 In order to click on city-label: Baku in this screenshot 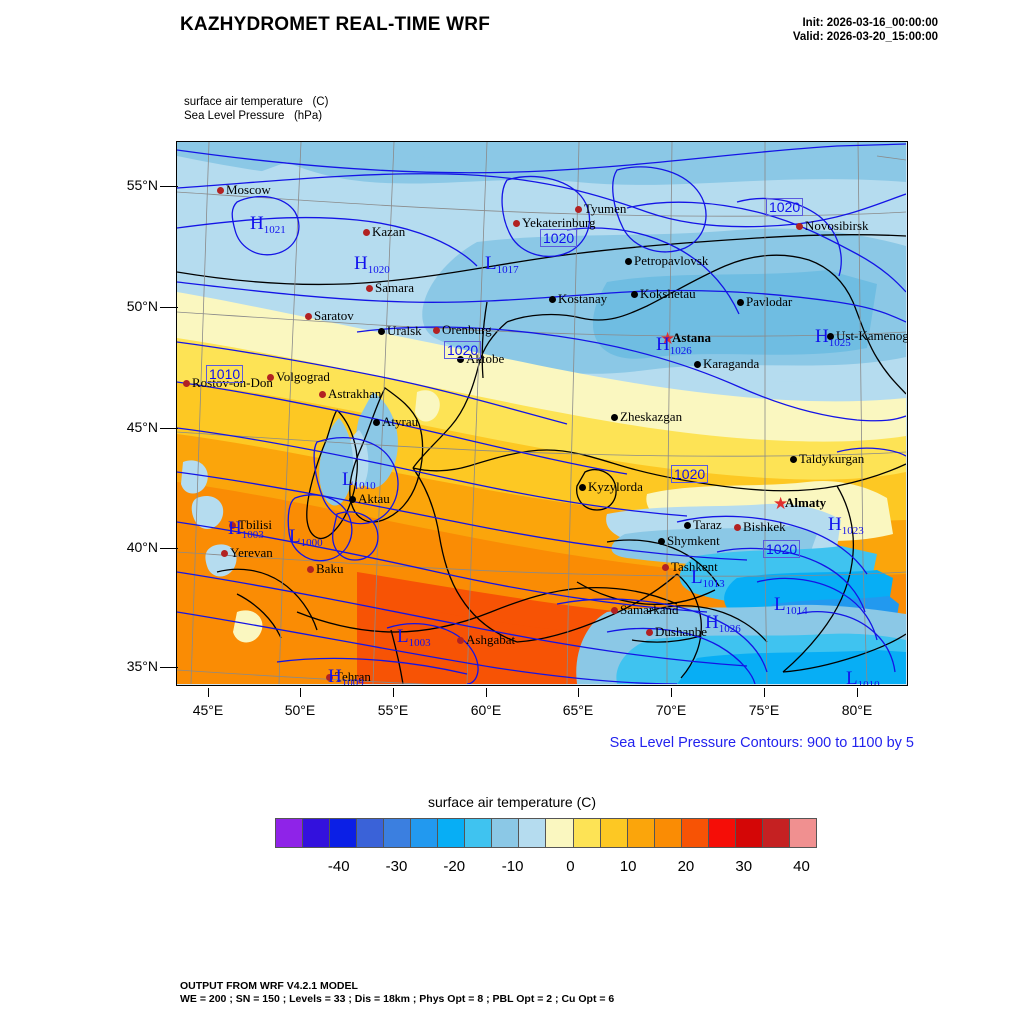, I will do `click(330, 568)`.